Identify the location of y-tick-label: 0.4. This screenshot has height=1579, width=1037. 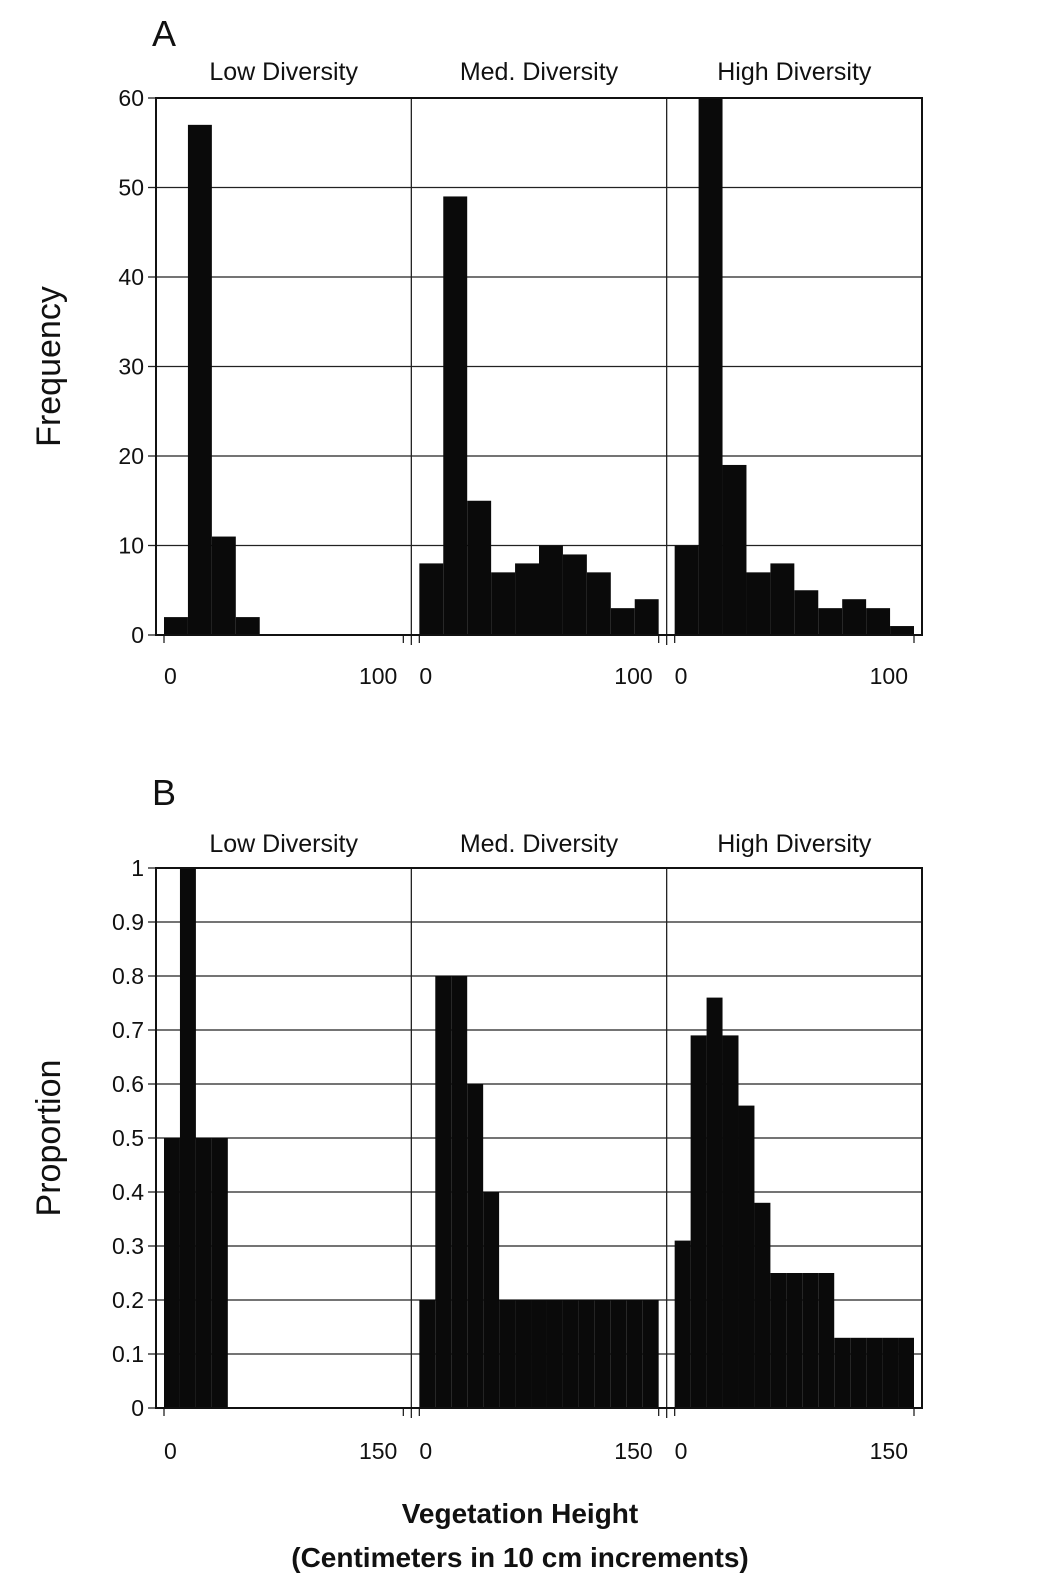
(128, 1192).